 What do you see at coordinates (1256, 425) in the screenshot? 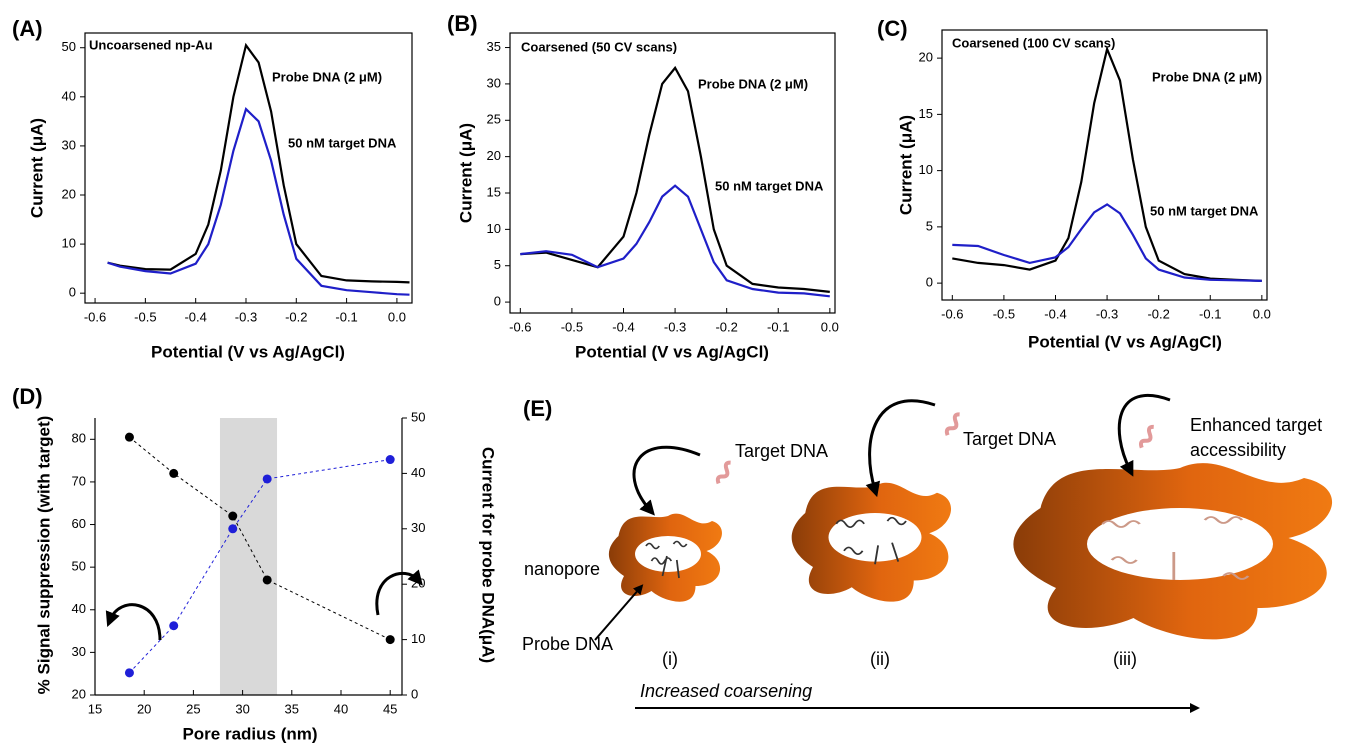
I see `enhanced-label: Enhanced target` at bounding box center [1256, 425].